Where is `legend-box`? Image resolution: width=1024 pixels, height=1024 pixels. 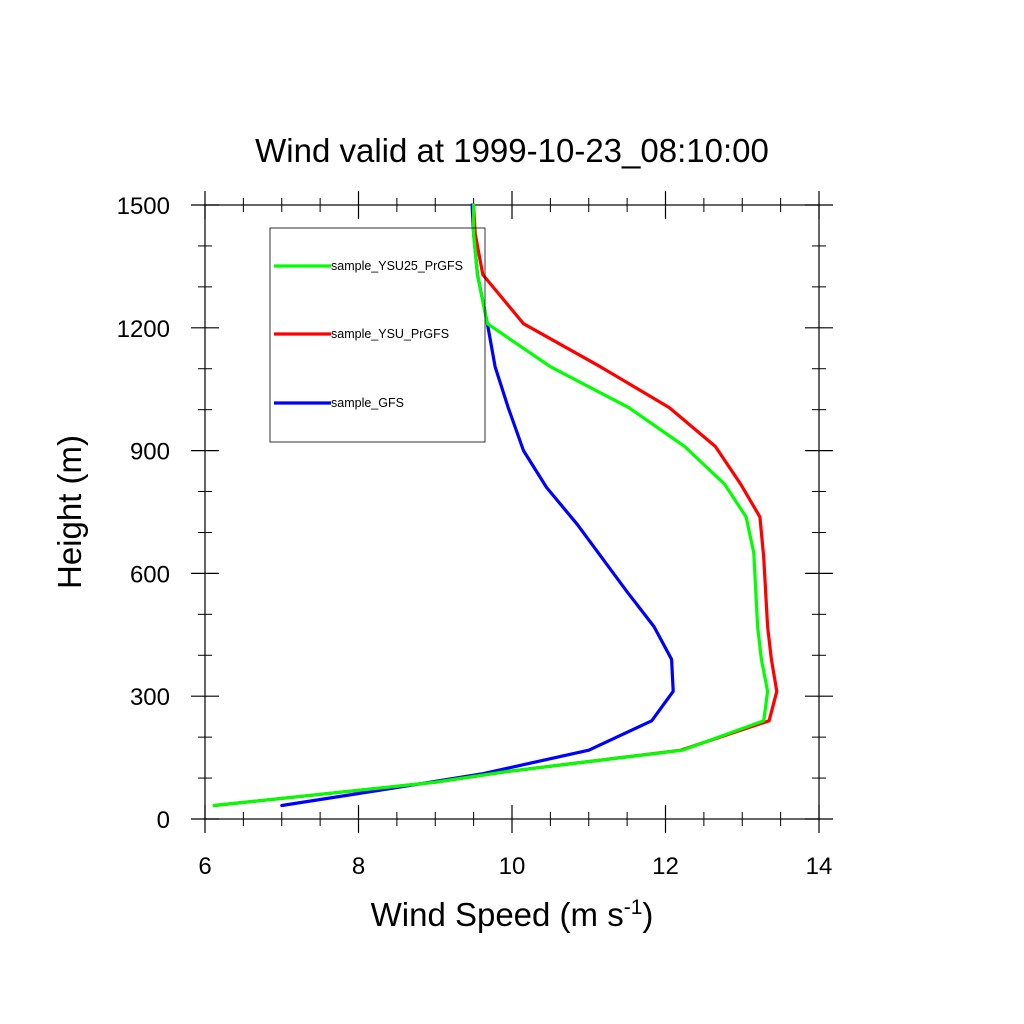
legend-box is located at coordinates (377, 335).